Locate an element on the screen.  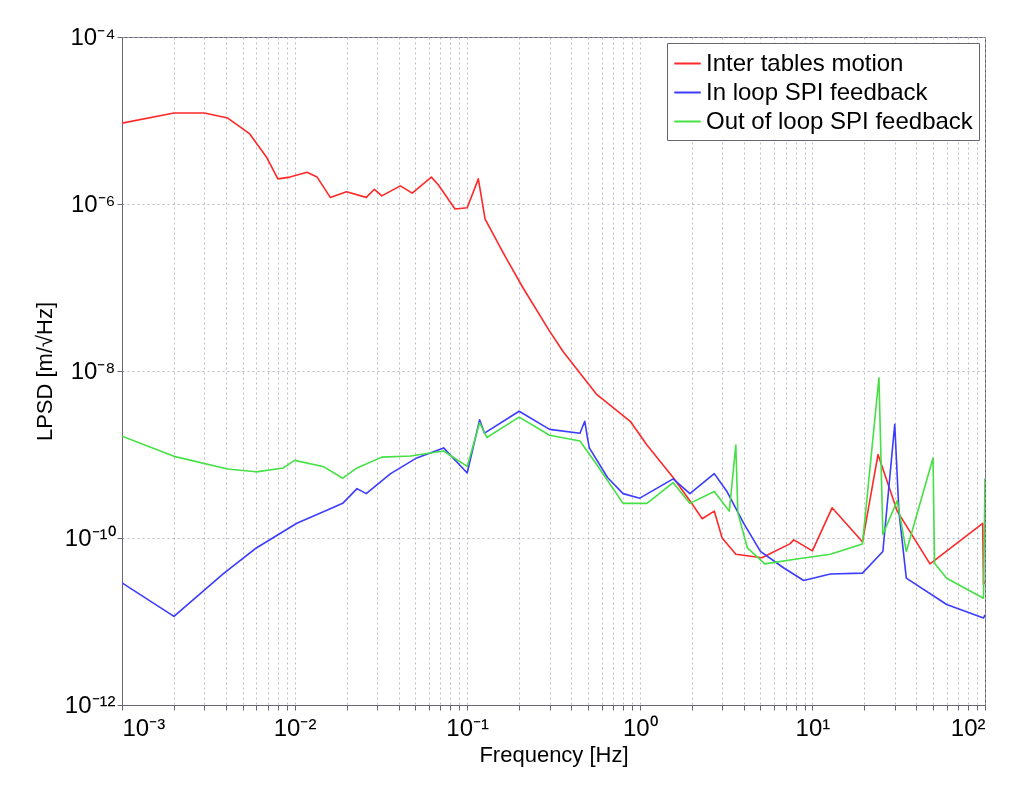
x-tick-label: 10⁰ is located at coordinates (640, 727).